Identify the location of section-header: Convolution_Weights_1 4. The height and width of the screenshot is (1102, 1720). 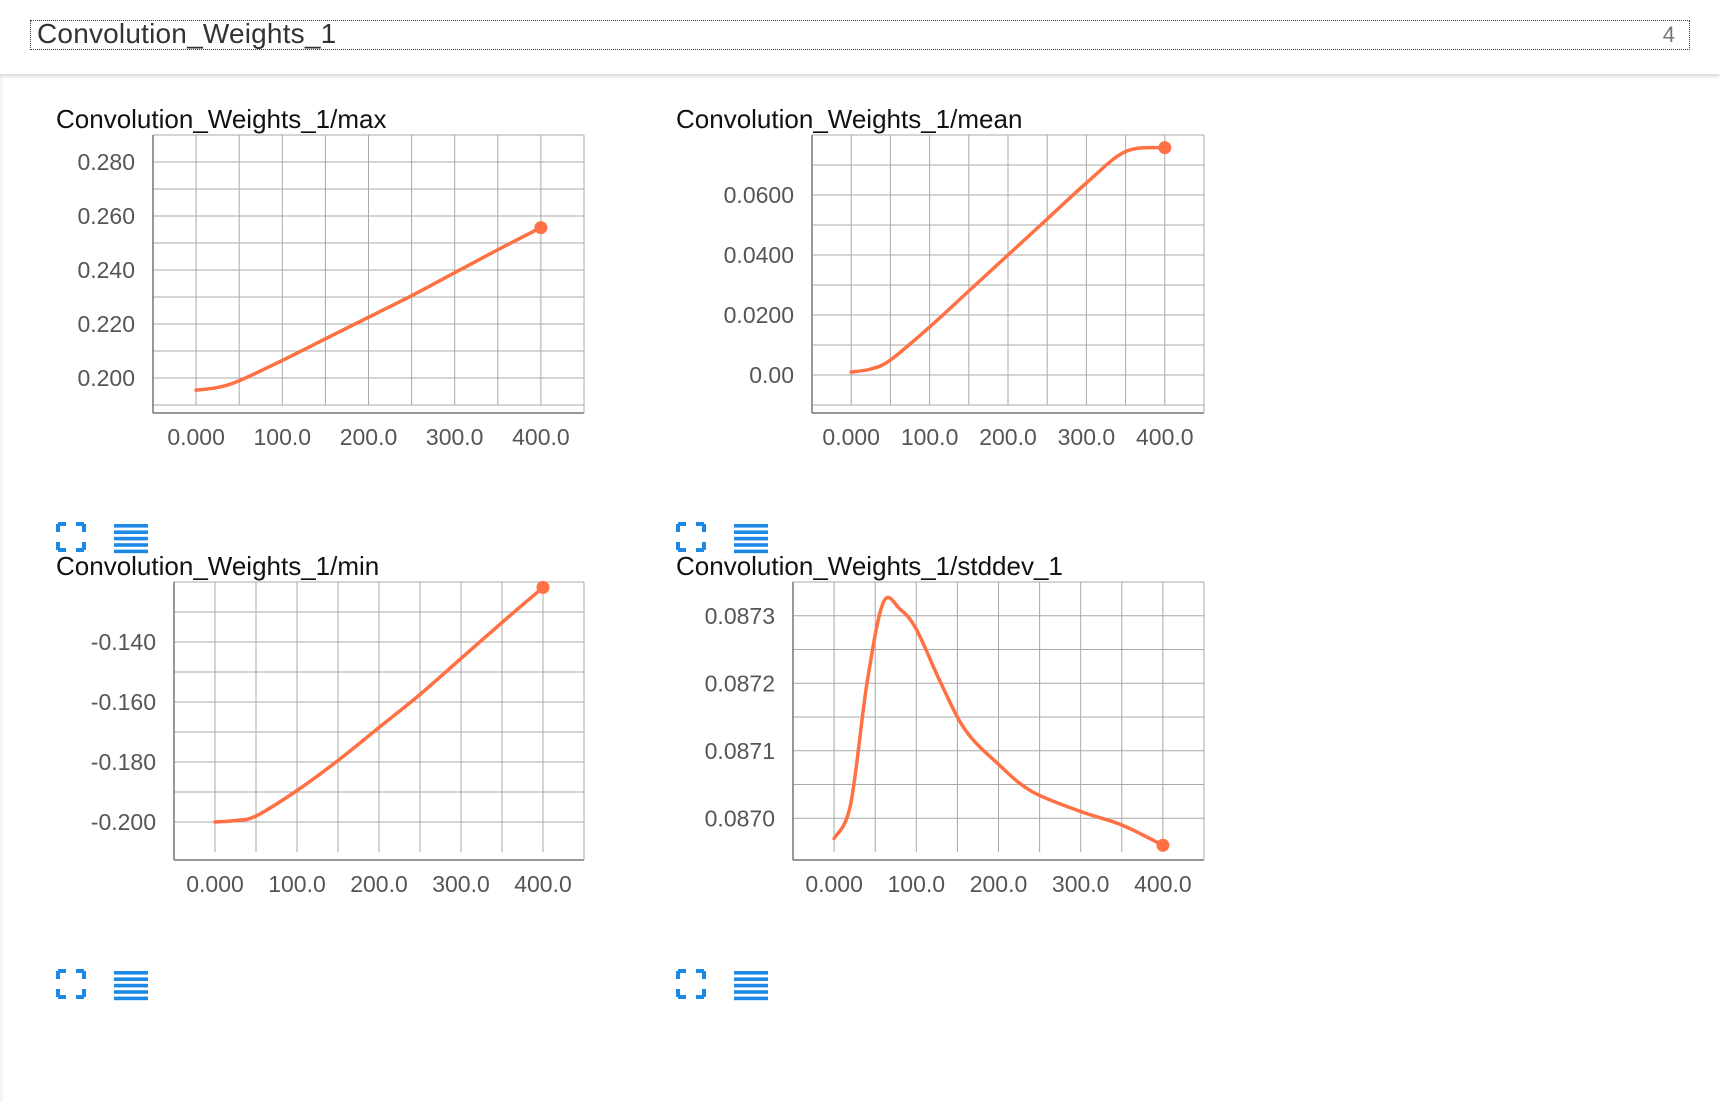
(860, 37).